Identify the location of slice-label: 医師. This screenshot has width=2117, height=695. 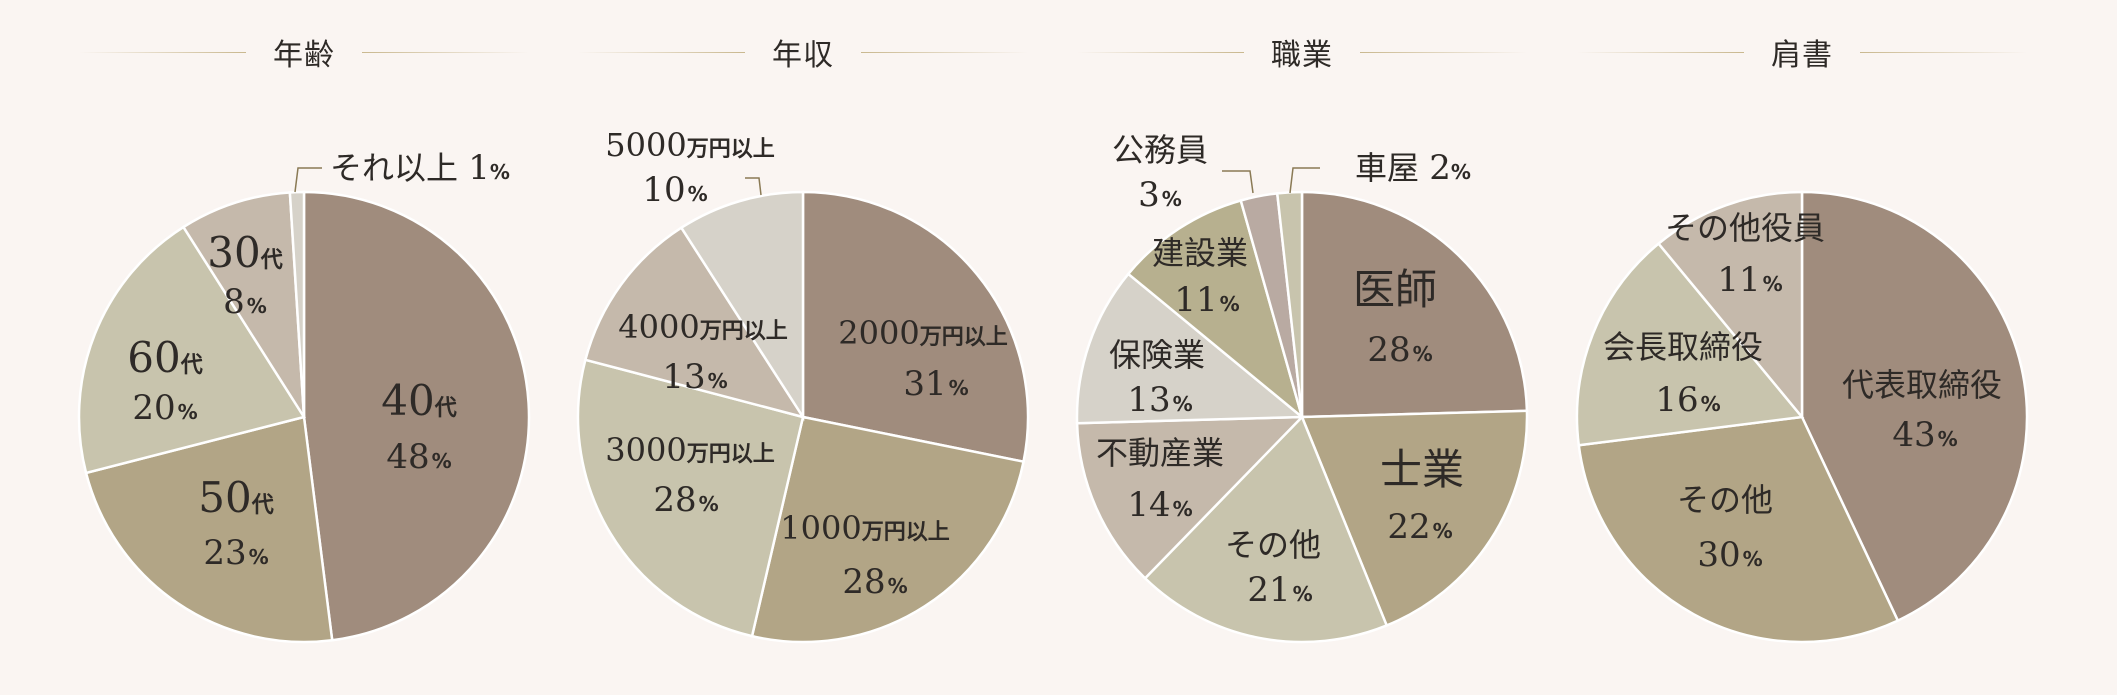
(1395, 290).